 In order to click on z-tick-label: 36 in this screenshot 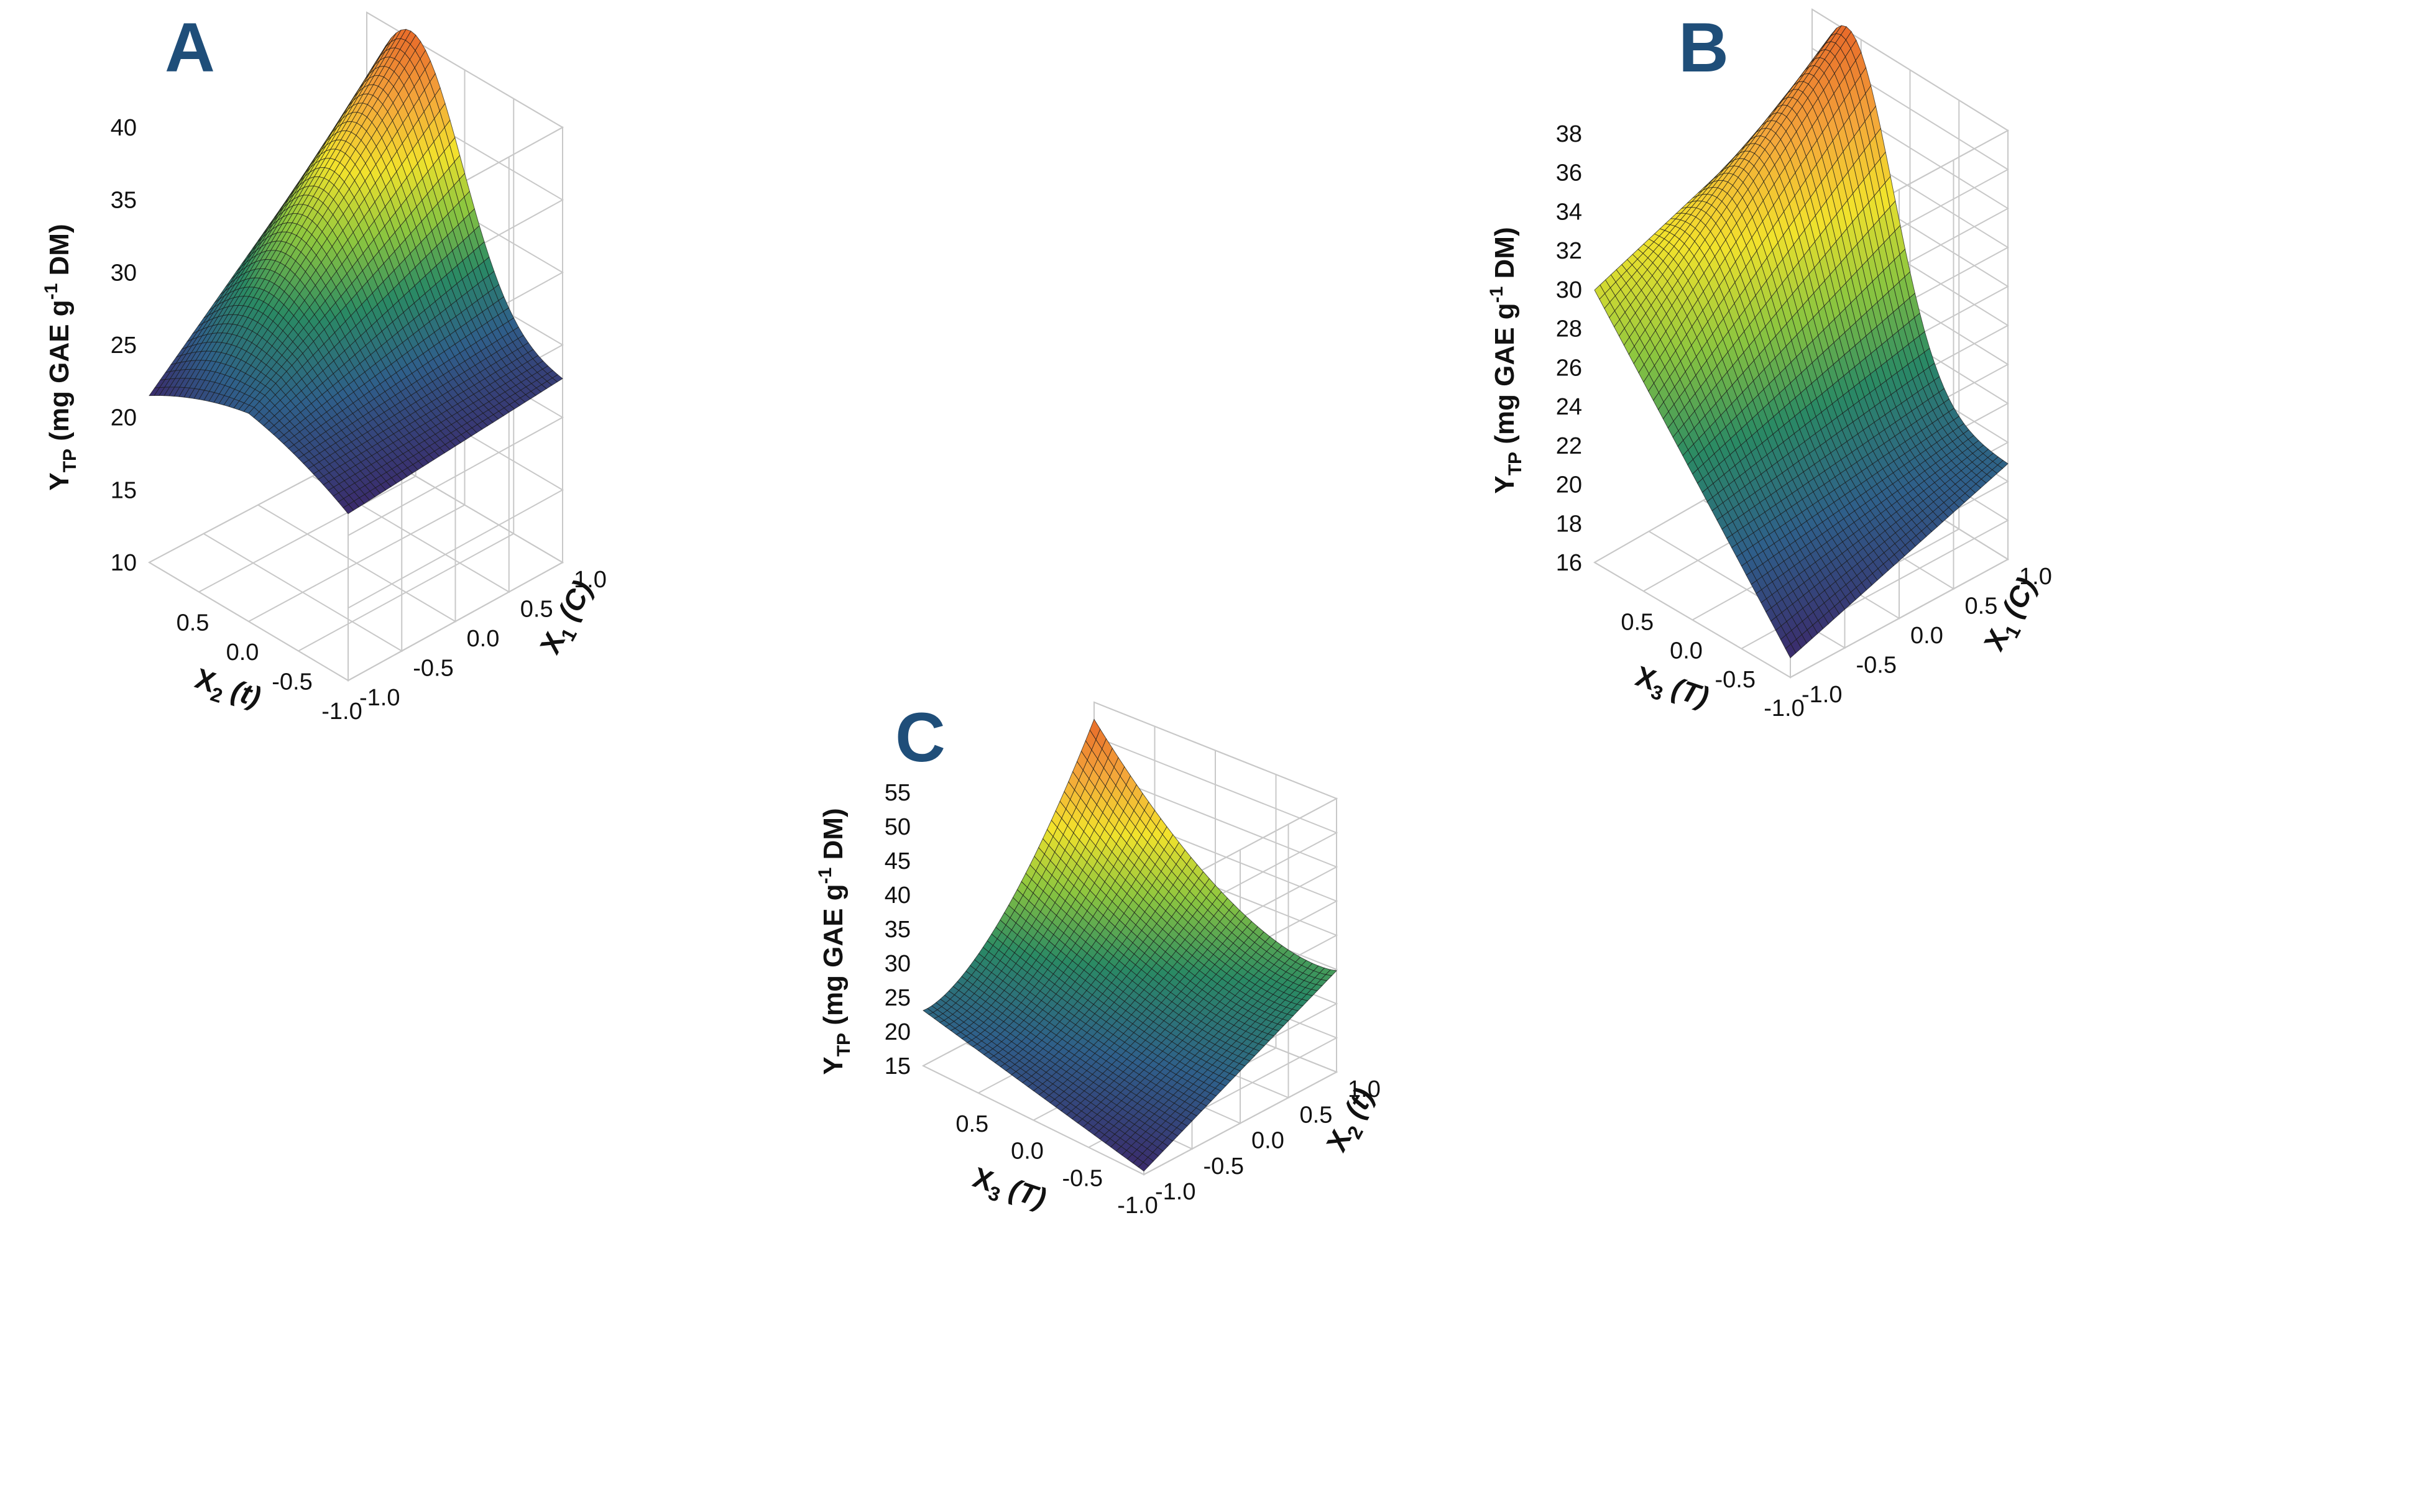, I will do `click(1569, 173)`.